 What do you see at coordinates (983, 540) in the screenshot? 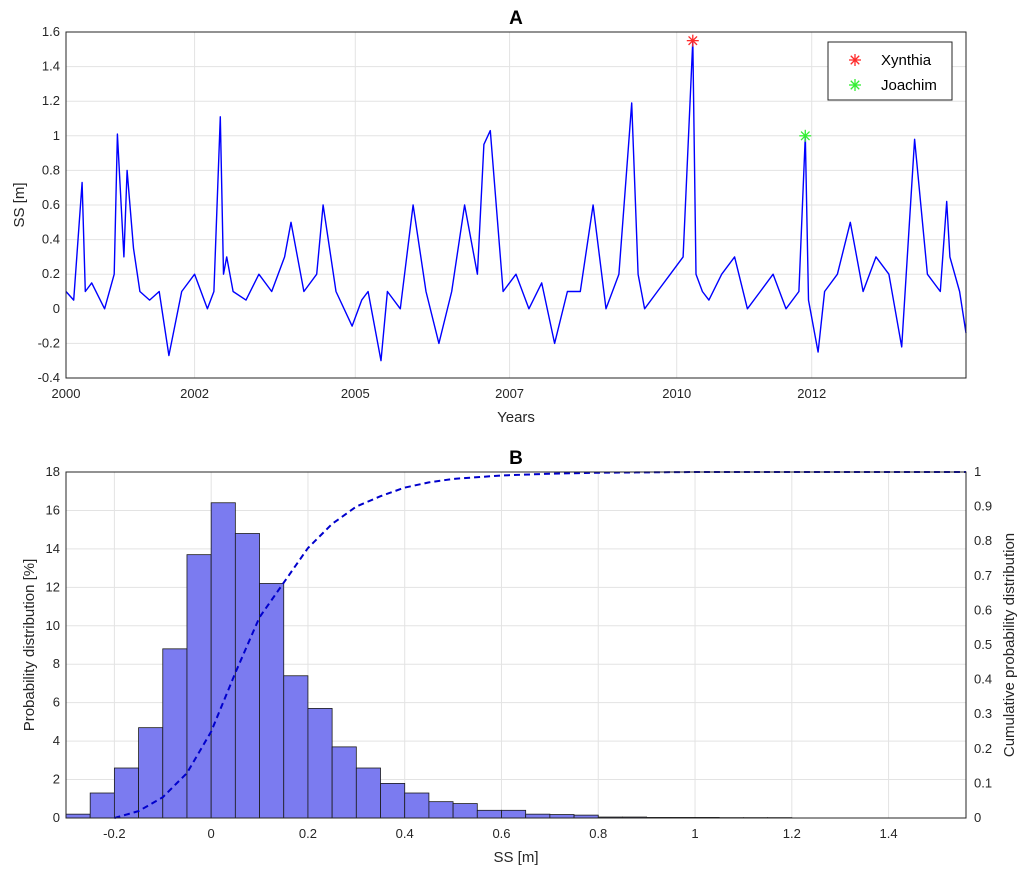
I see `panel-b-y2-tick-label: 0.8` at bounding box center [983, 540].